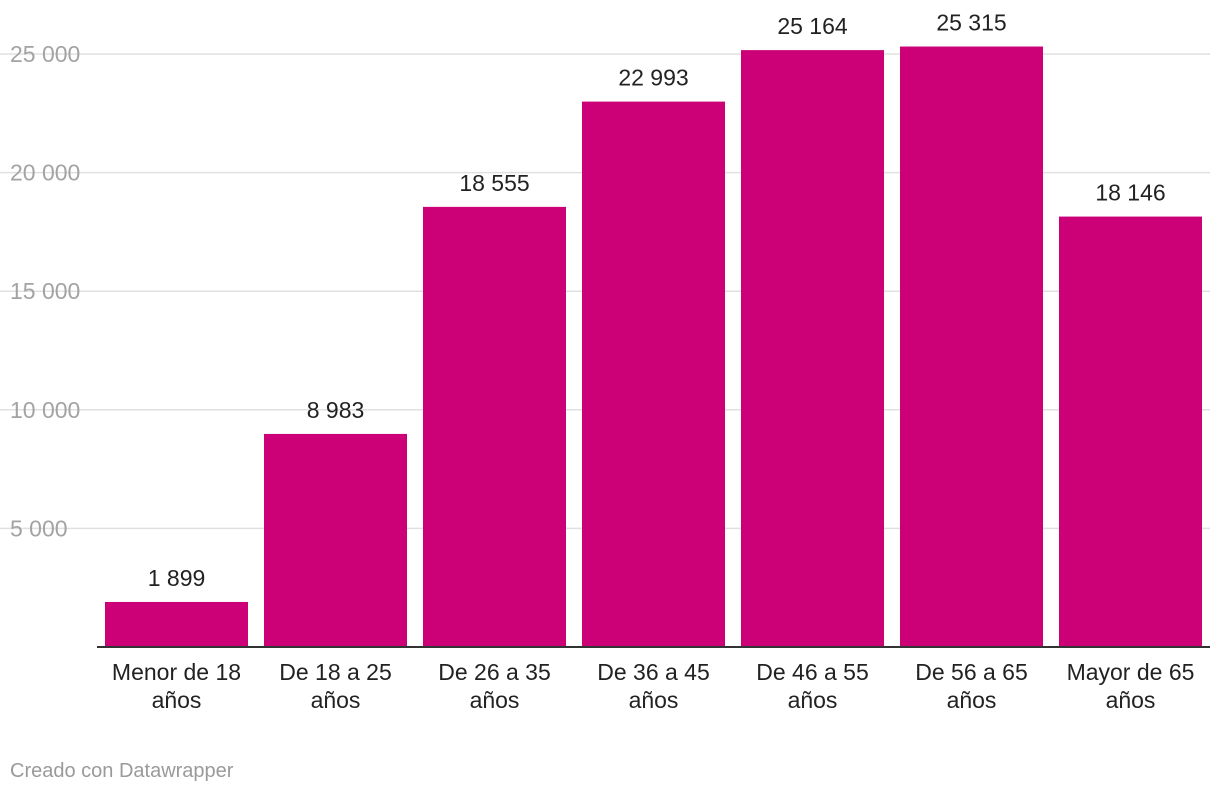 This screenshot has width=1220, height=796. I want to click on x-tick-label: Mayor de 65, so click(1131, 672).